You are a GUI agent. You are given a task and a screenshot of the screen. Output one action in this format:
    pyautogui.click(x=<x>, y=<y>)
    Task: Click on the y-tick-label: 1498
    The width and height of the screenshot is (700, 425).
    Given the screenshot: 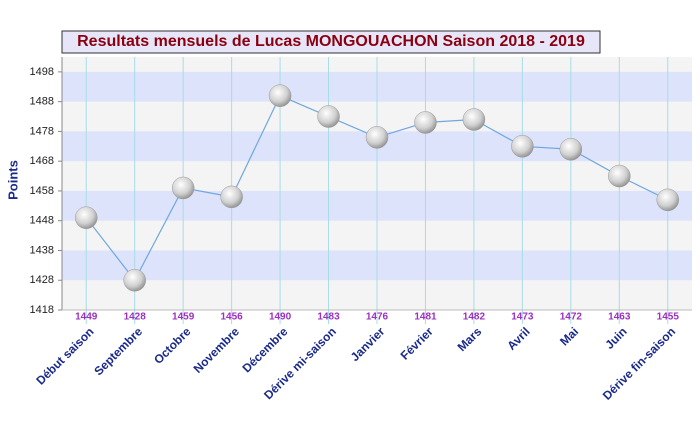 What is the action you would take?
    pyautogui.click(x=42, y=72)
    